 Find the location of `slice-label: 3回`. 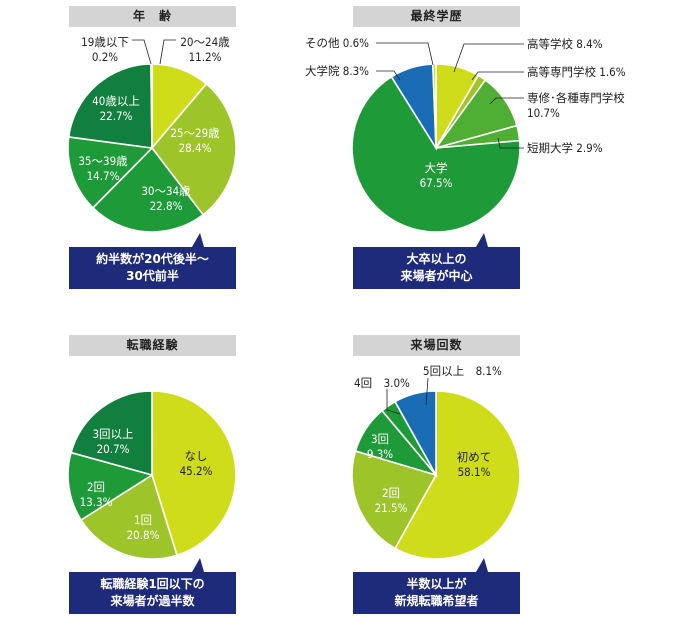

slice-label: 3回 is located at coordinates (380, 439).